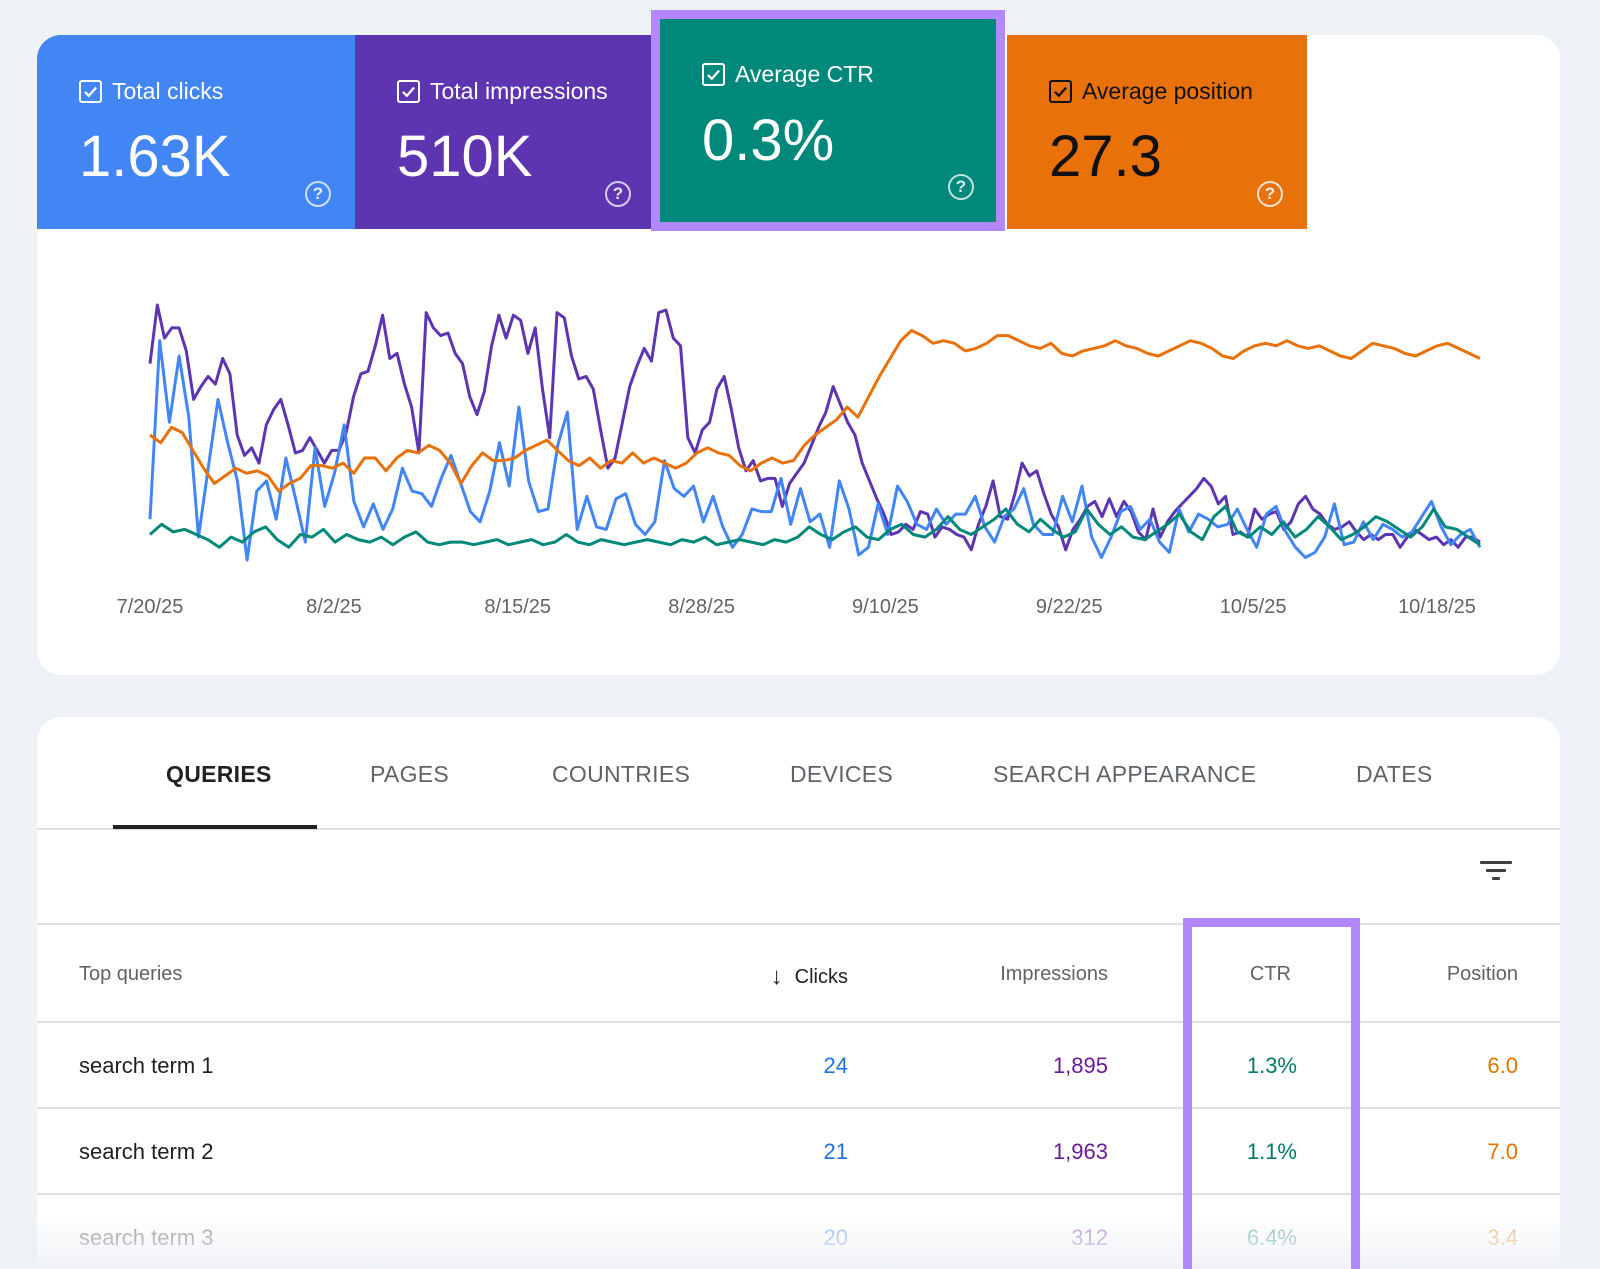 Image resolution: width=1600 pixels, height=1269 pixels. Describe the element at coordinates (131, 974) in the screenshot. I see `column-header-top-queries: Top queries` at that location.